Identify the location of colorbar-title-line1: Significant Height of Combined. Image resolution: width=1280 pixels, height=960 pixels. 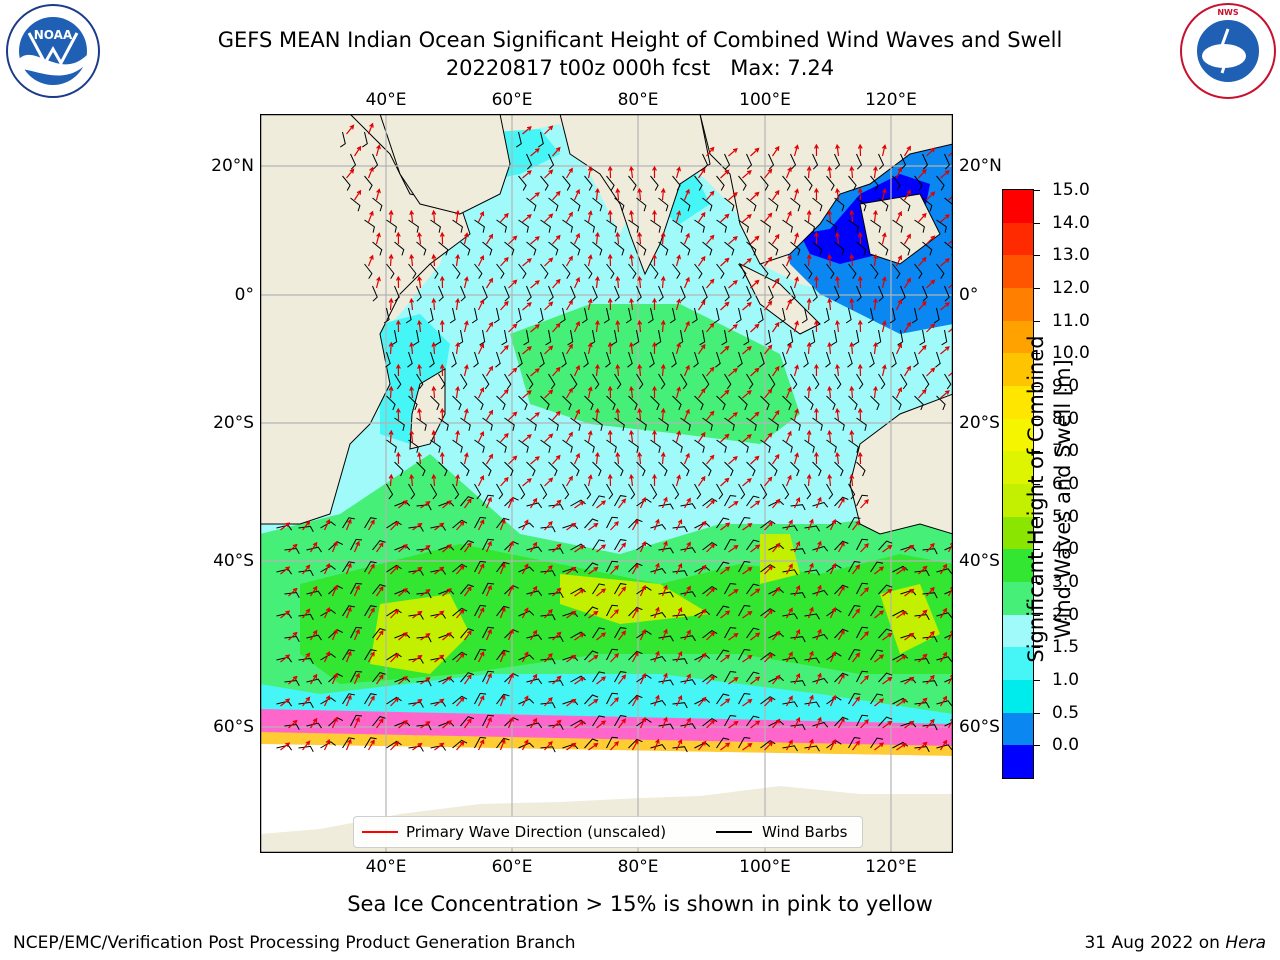
(1036, 499).